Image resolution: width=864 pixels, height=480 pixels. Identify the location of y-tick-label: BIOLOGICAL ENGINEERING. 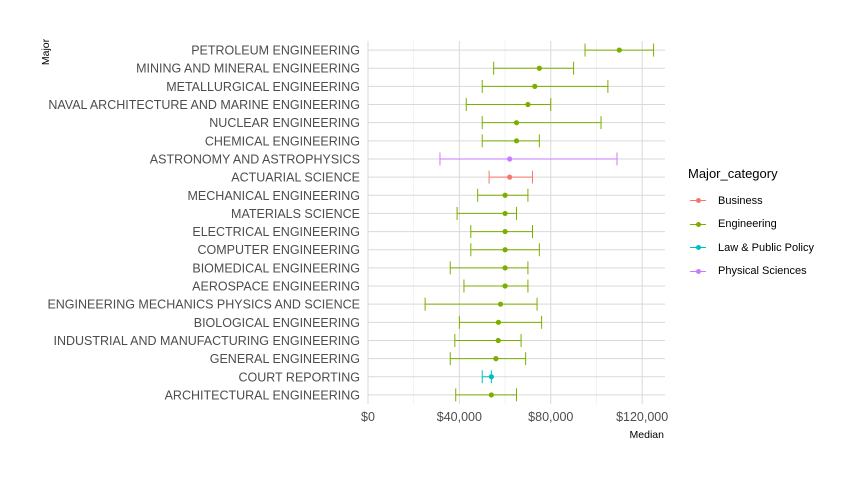
(277, 323).